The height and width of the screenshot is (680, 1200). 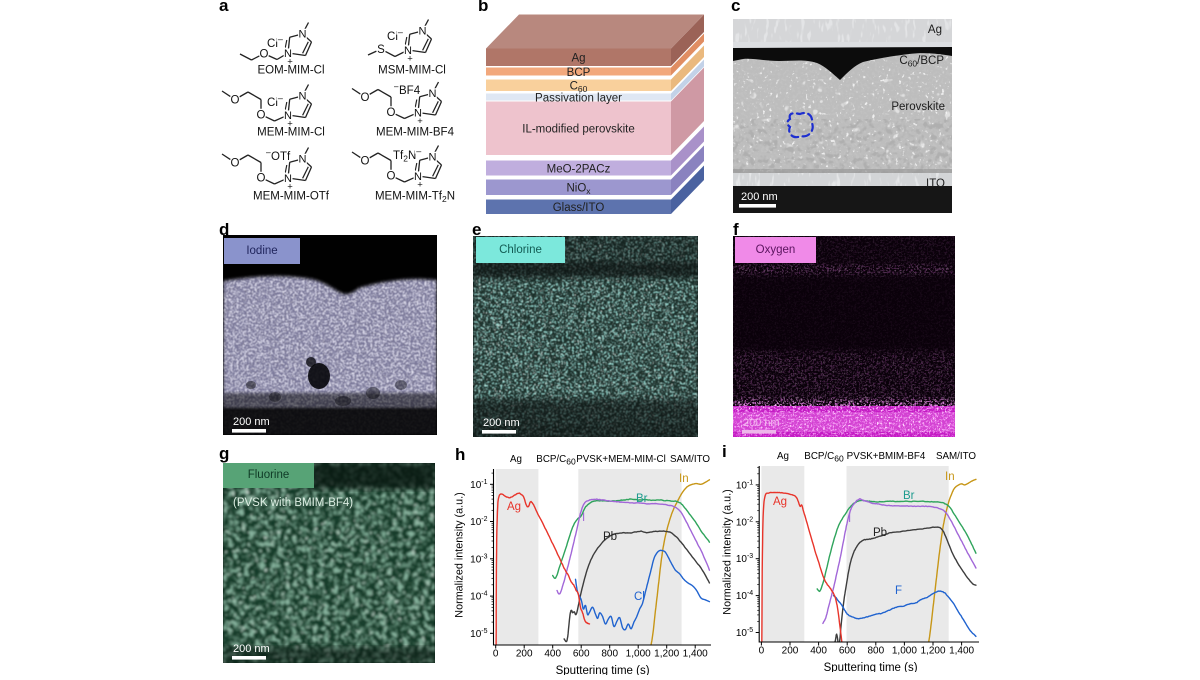 What do you see at coordinates (407, 155) in the screenshot?
I see `svg-text: Tf2N–` at bounding box center [407, 155].